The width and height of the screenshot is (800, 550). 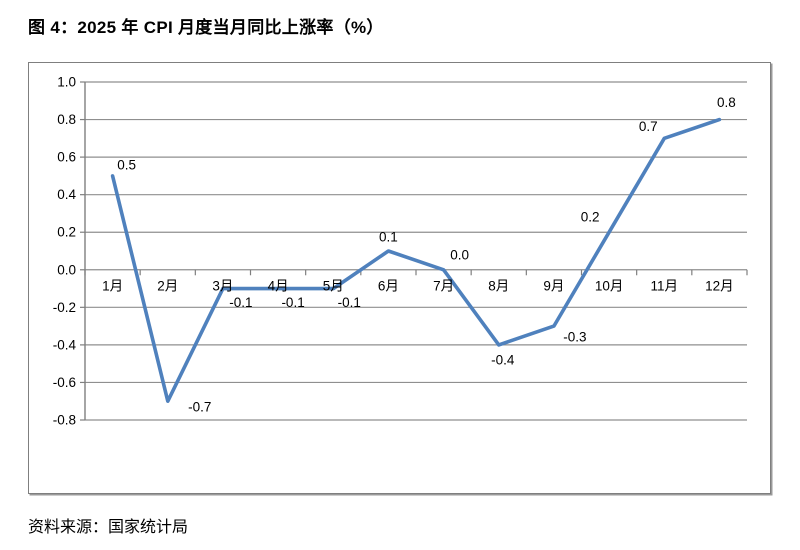 What do you see at coordinates (553, 285) in the screenshot?
I see `x-category-label: 9月` at bounding box center [553, 285].